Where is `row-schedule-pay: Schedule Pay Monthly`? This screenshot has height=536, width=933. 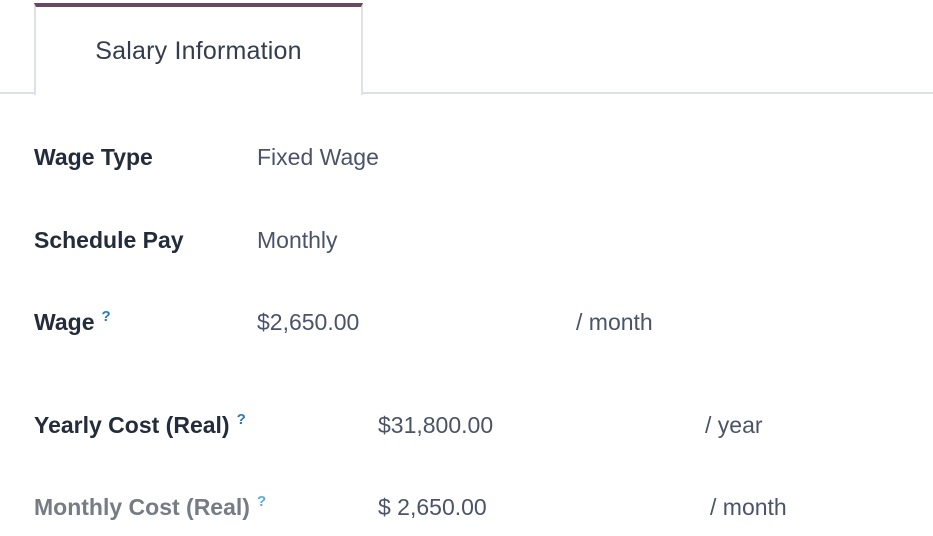
row-schedule-pay: Schedule Pay Monthly is located at coordinates (466, 240).